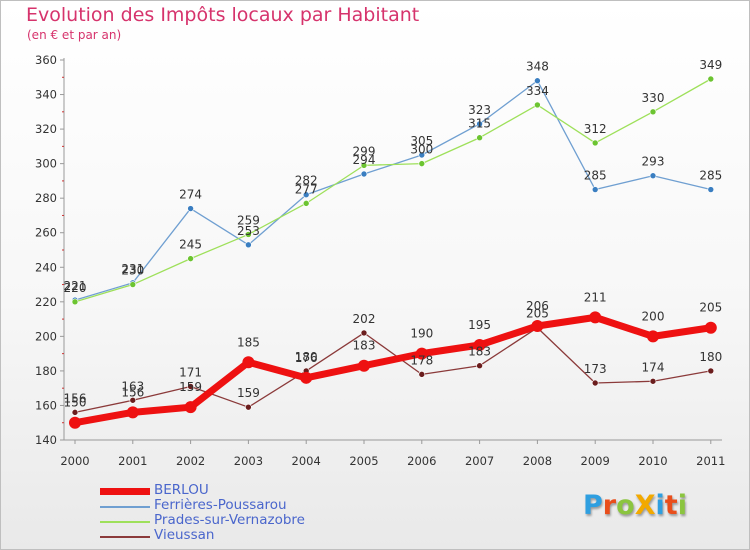 The width and height of the screenshot is (750, 550). I want to click on x-tick-label: 2010, so click(652, 461).